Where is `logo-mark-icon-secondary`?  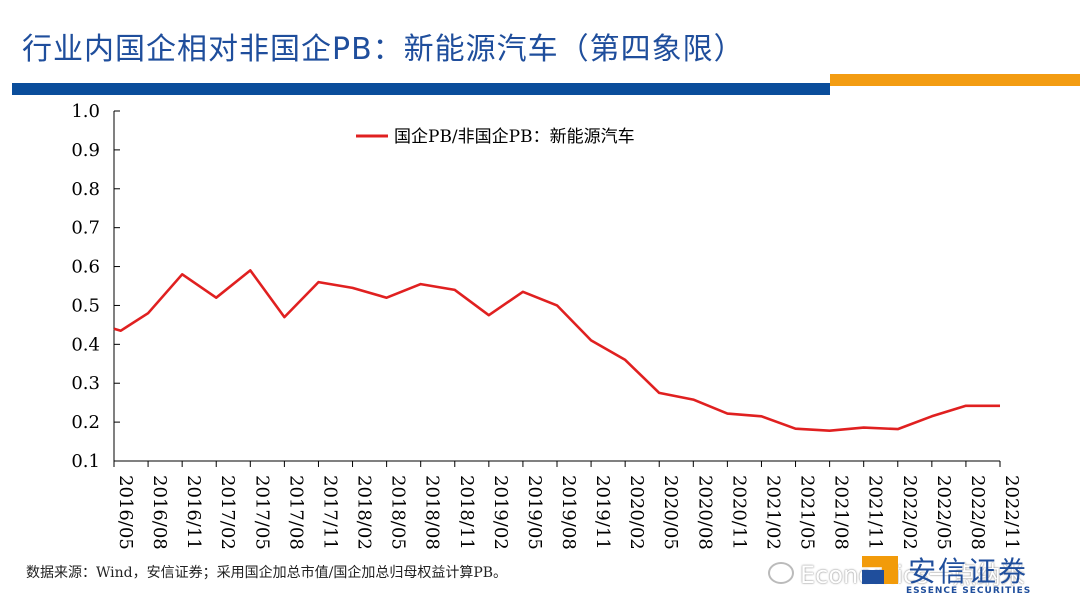 logo-mark-icon-secondary is located at coordinates (873, 577).